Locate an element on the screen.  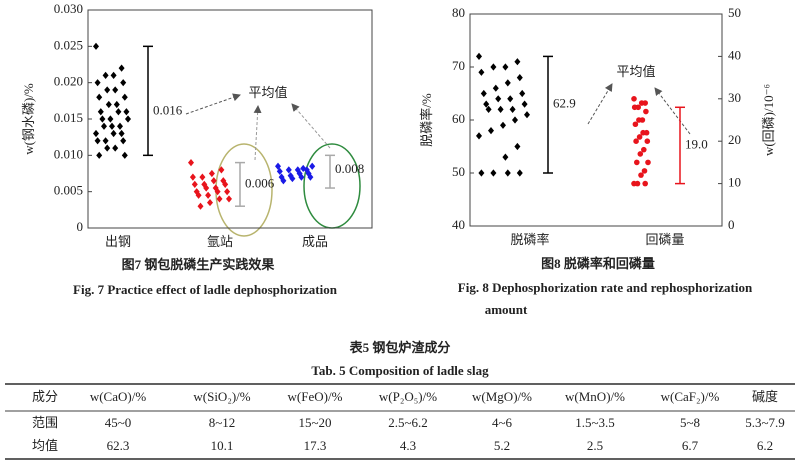
y-axis-label: 脱磷率/% is located at coordinates (426, 120).